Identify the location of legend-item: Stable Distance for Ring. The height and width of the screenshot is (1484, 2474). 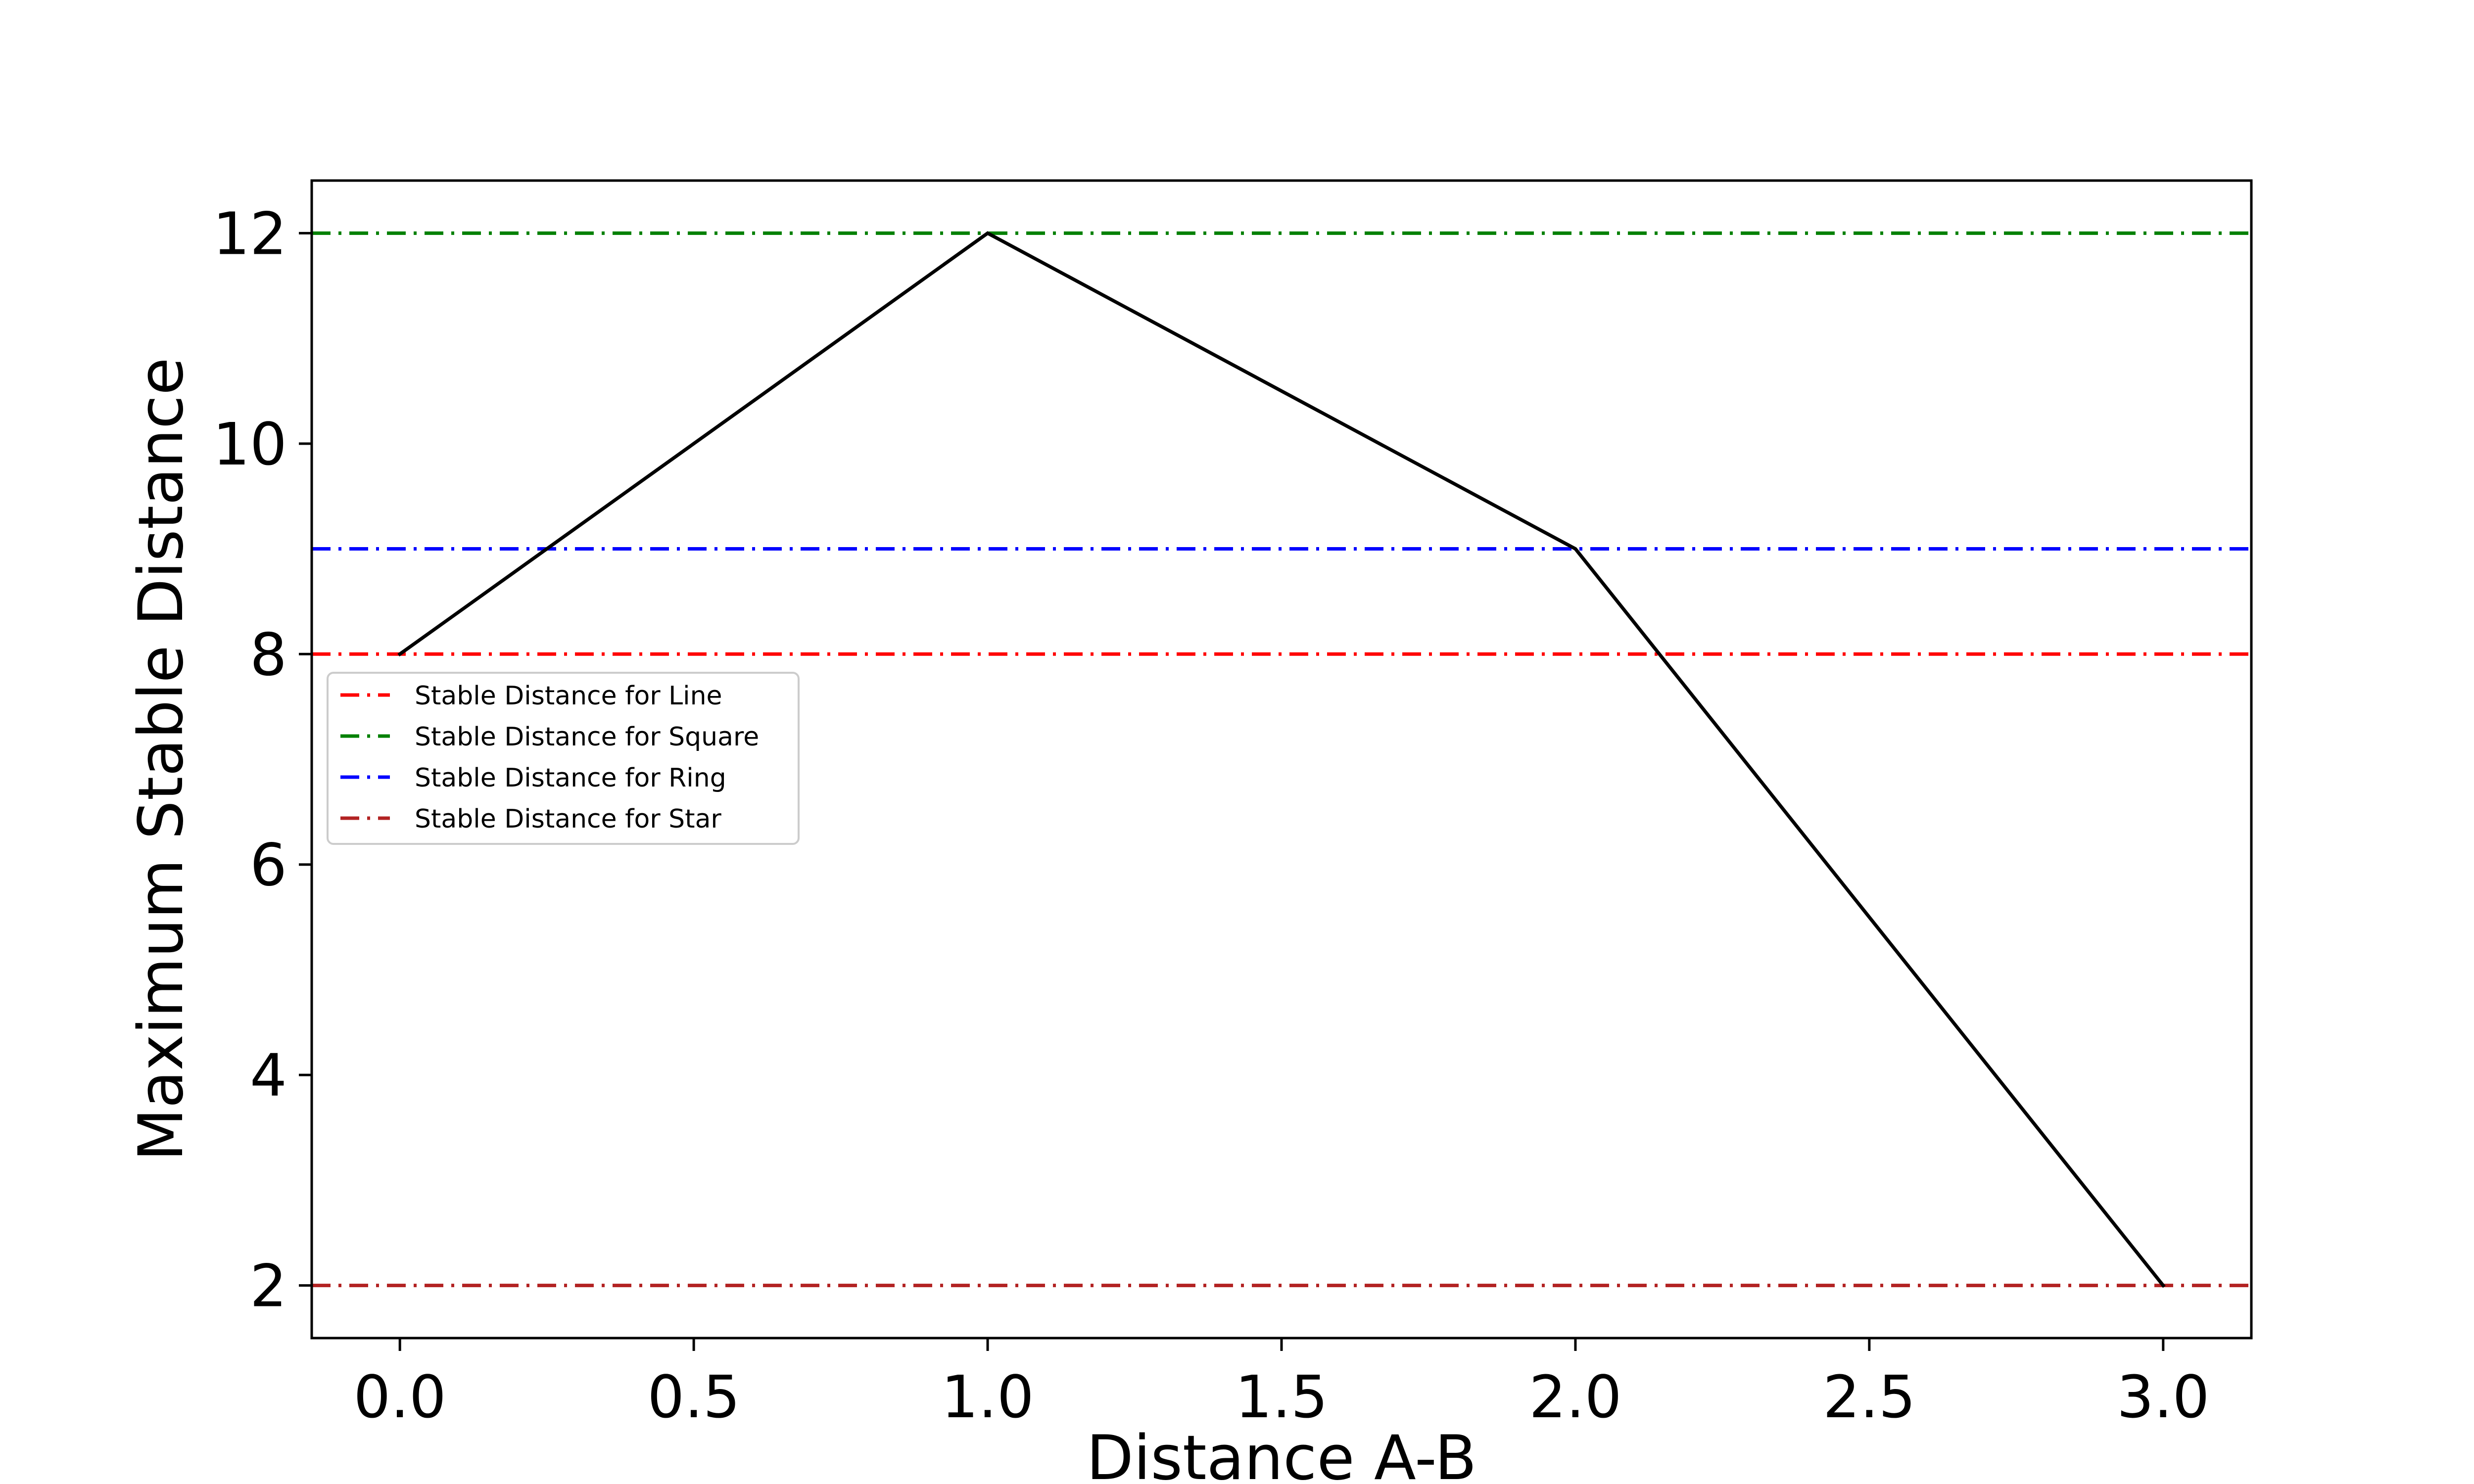
(533, 778).